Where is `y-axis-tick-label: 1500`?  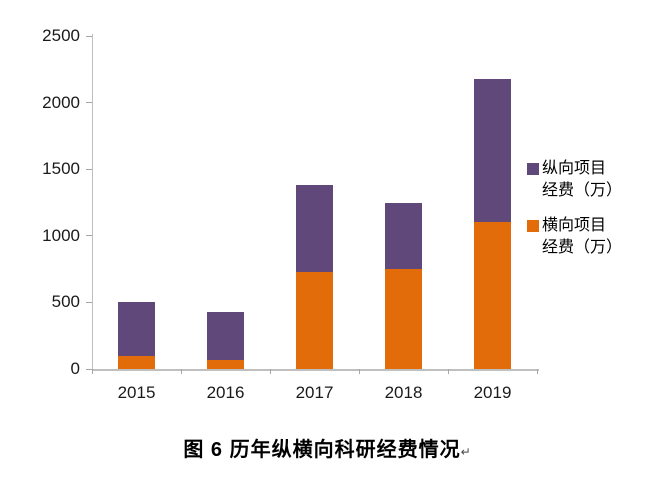 y-axis-tick-label: 1500 is located at coordinates (61, 169).